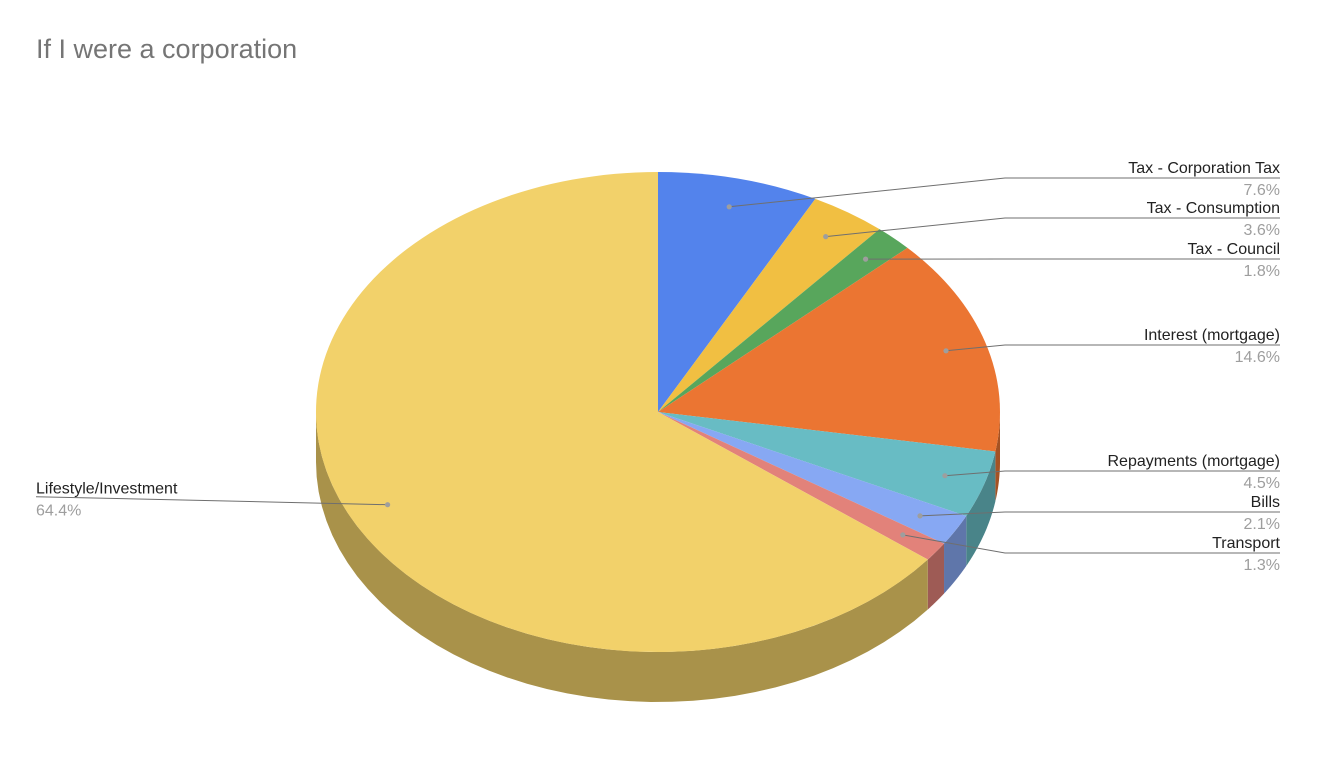 The image size is (1320, 772). Describe the element at coordinates (213, 500) in the screenshot. I see `slice-label-lifestyle-investment: Lifestyle/Investment 64.4%` at that location.